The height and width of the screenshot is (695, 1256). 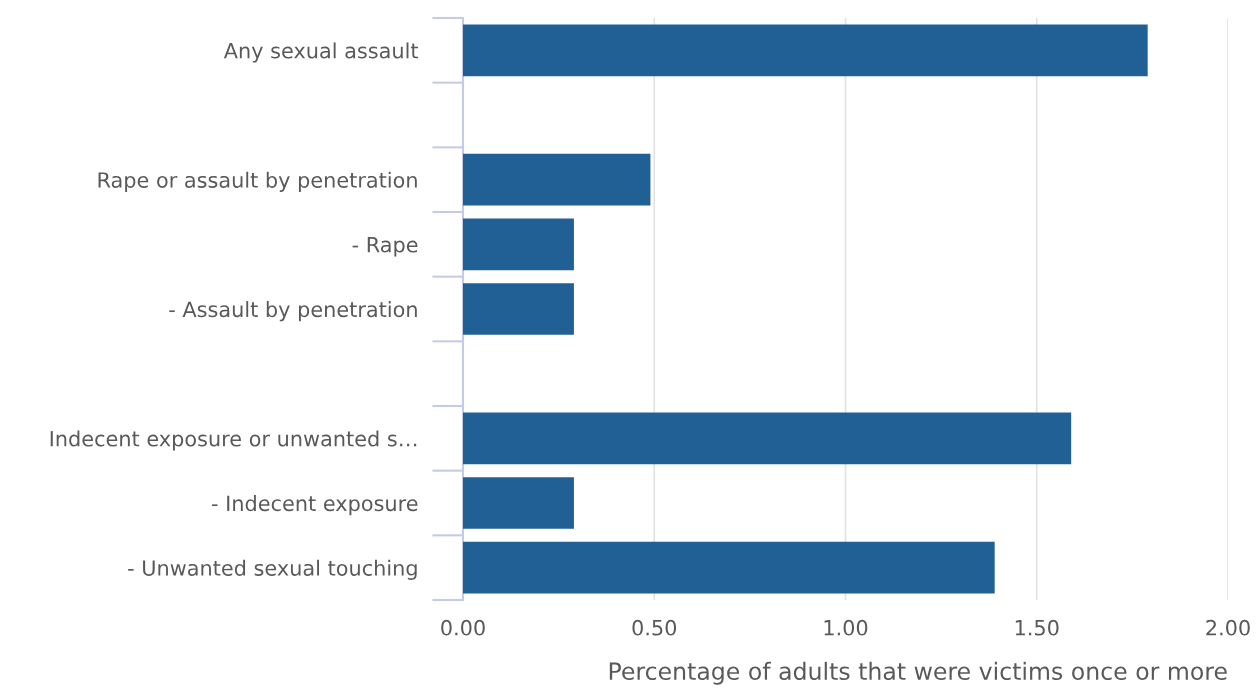 I want to click on y-tick-label: - Indecent exposure, so click(x=315, y=505).